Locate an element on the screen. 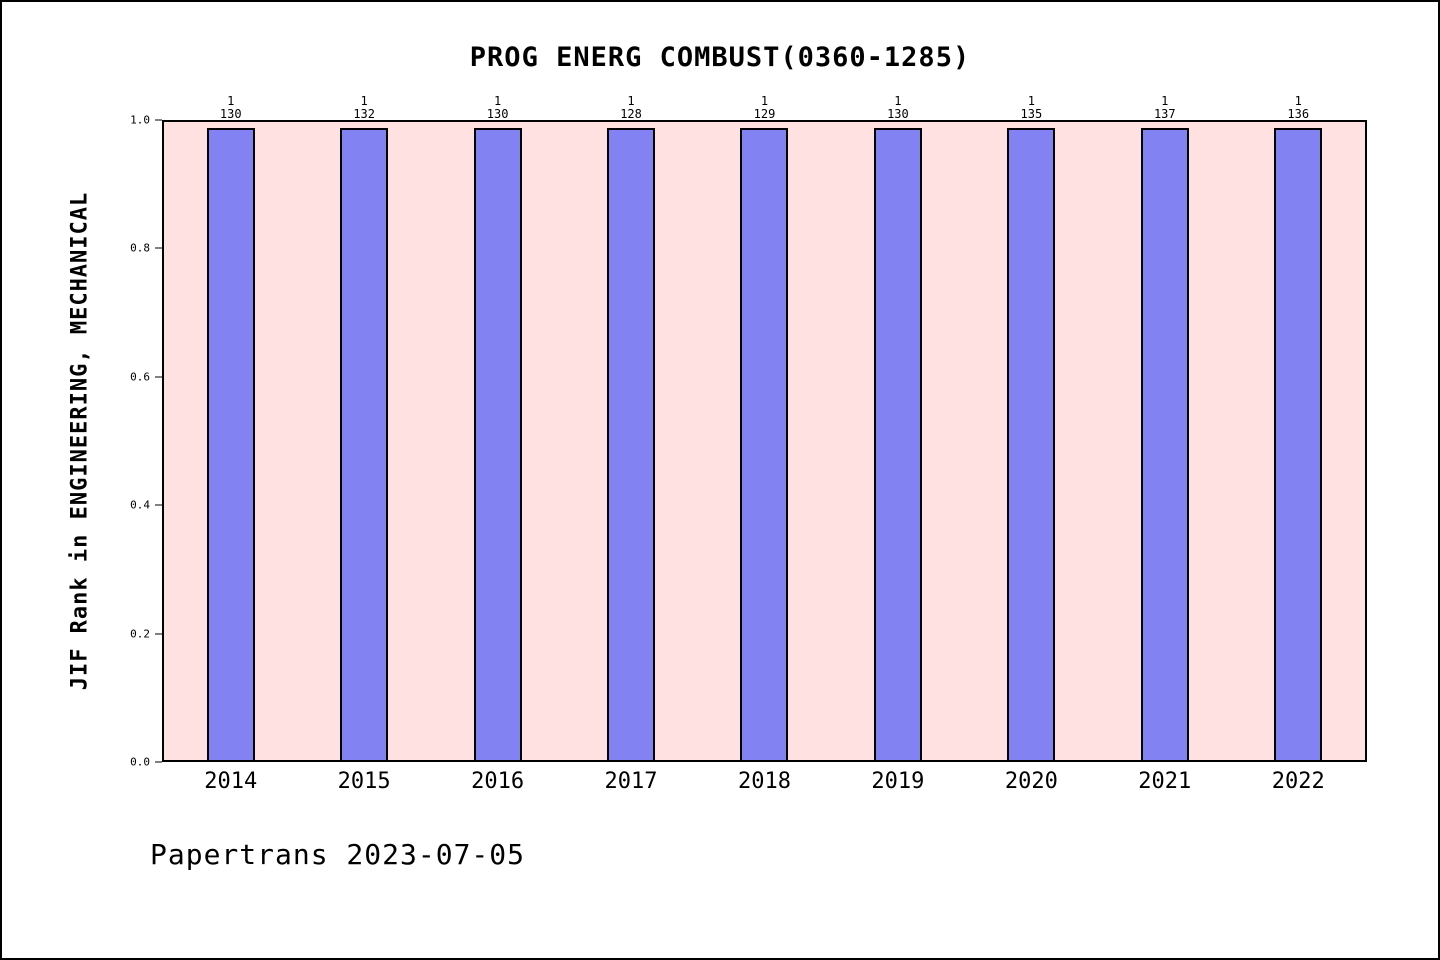  y-tick-label: 0.2 is located at coordinates (140, 634).